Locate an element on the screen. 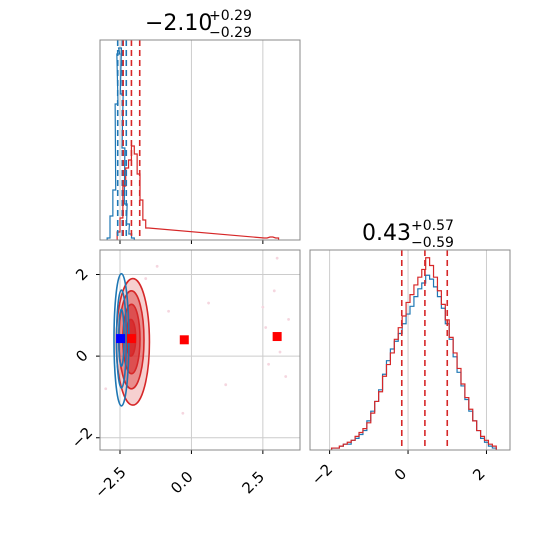 This screenshot has height=550, width=550. param1-axes-frame is located at coordinates (200, 140).